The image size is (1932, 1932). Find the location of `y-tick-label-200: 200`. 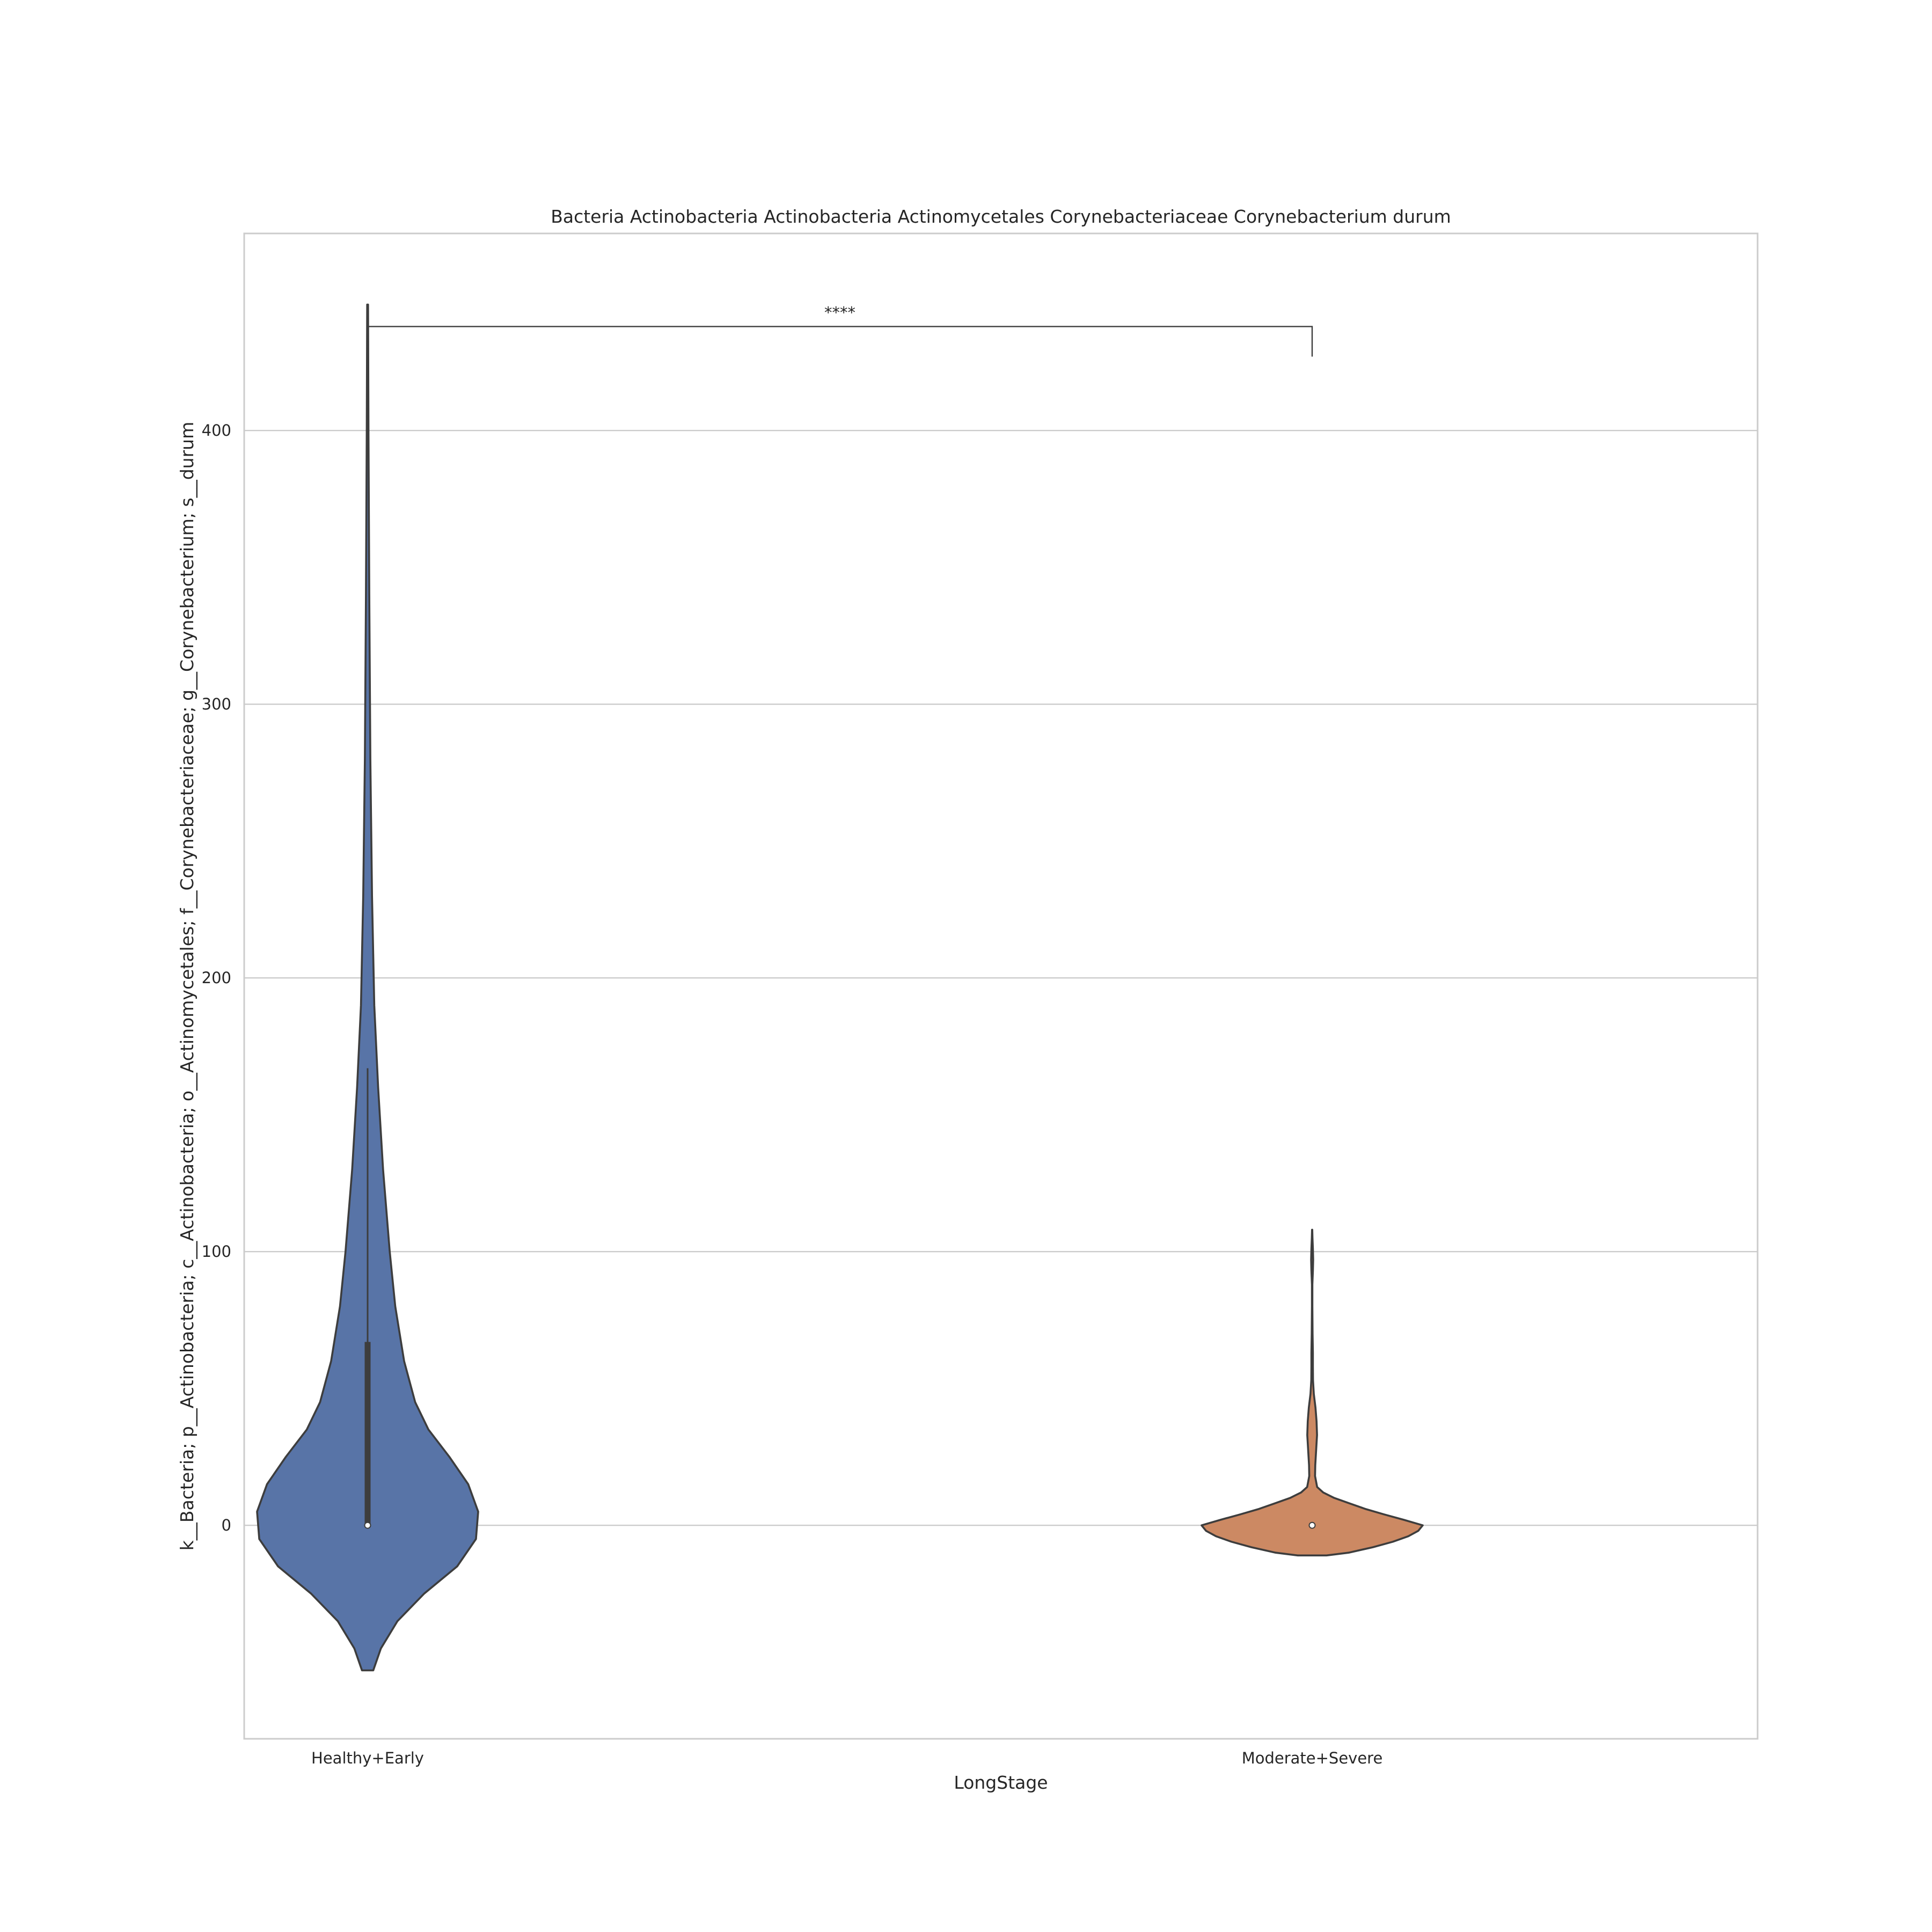

y-tick-label-200: 200 is located at coordinates (216, 978).